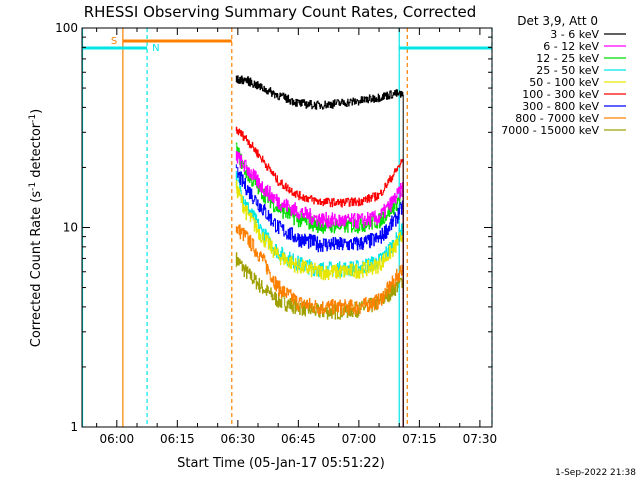 The width and height of the screenshot is (640, 480). Describe the element at coordinates (359, 439) in the screenshot. I see `x-tick-label: 07:00` at that location.